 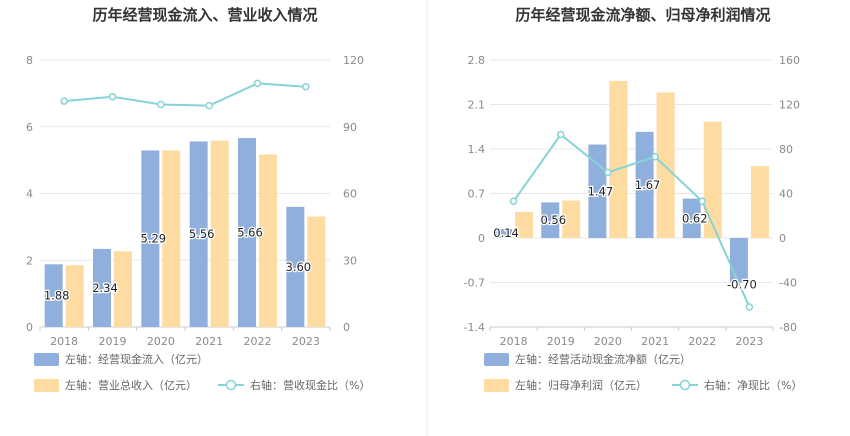 I want to click on bar-data-label: 1.47, so click(x=601, y=191).